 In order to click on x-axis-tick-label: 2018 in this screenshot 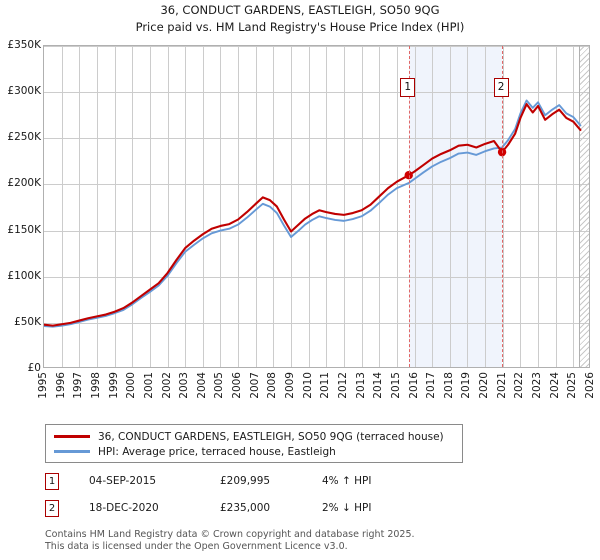, I will do `click(448, 385)`.